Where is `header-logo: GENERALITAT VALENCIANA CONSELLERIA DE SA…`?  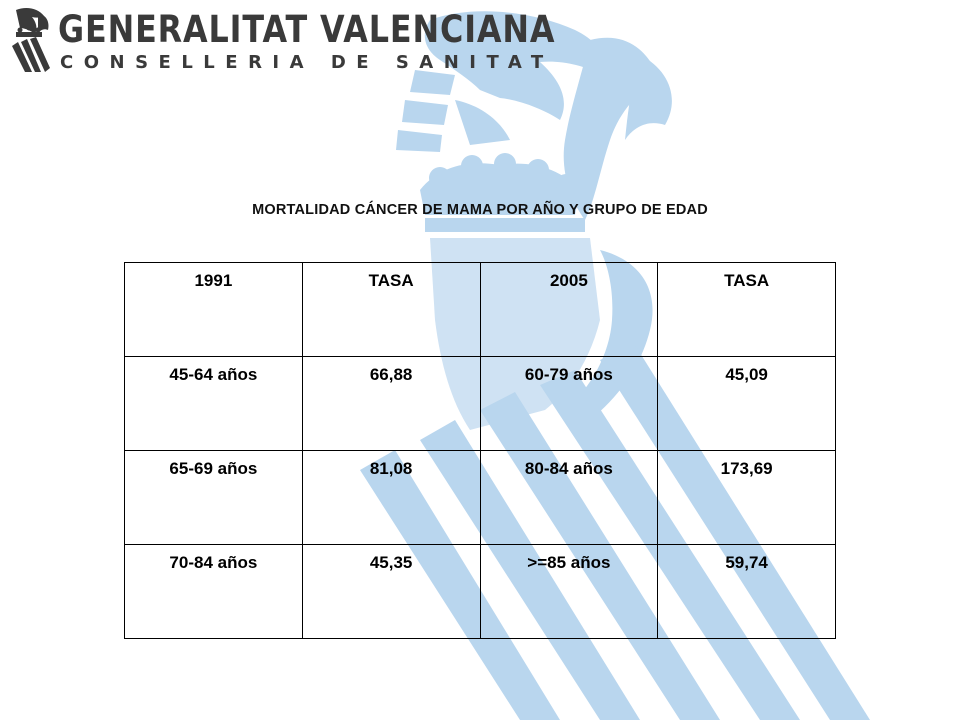 header-logo: GENERALITAT VALENCIANA CONSELLERIA DE SA… is located at coordinates (281, 41).